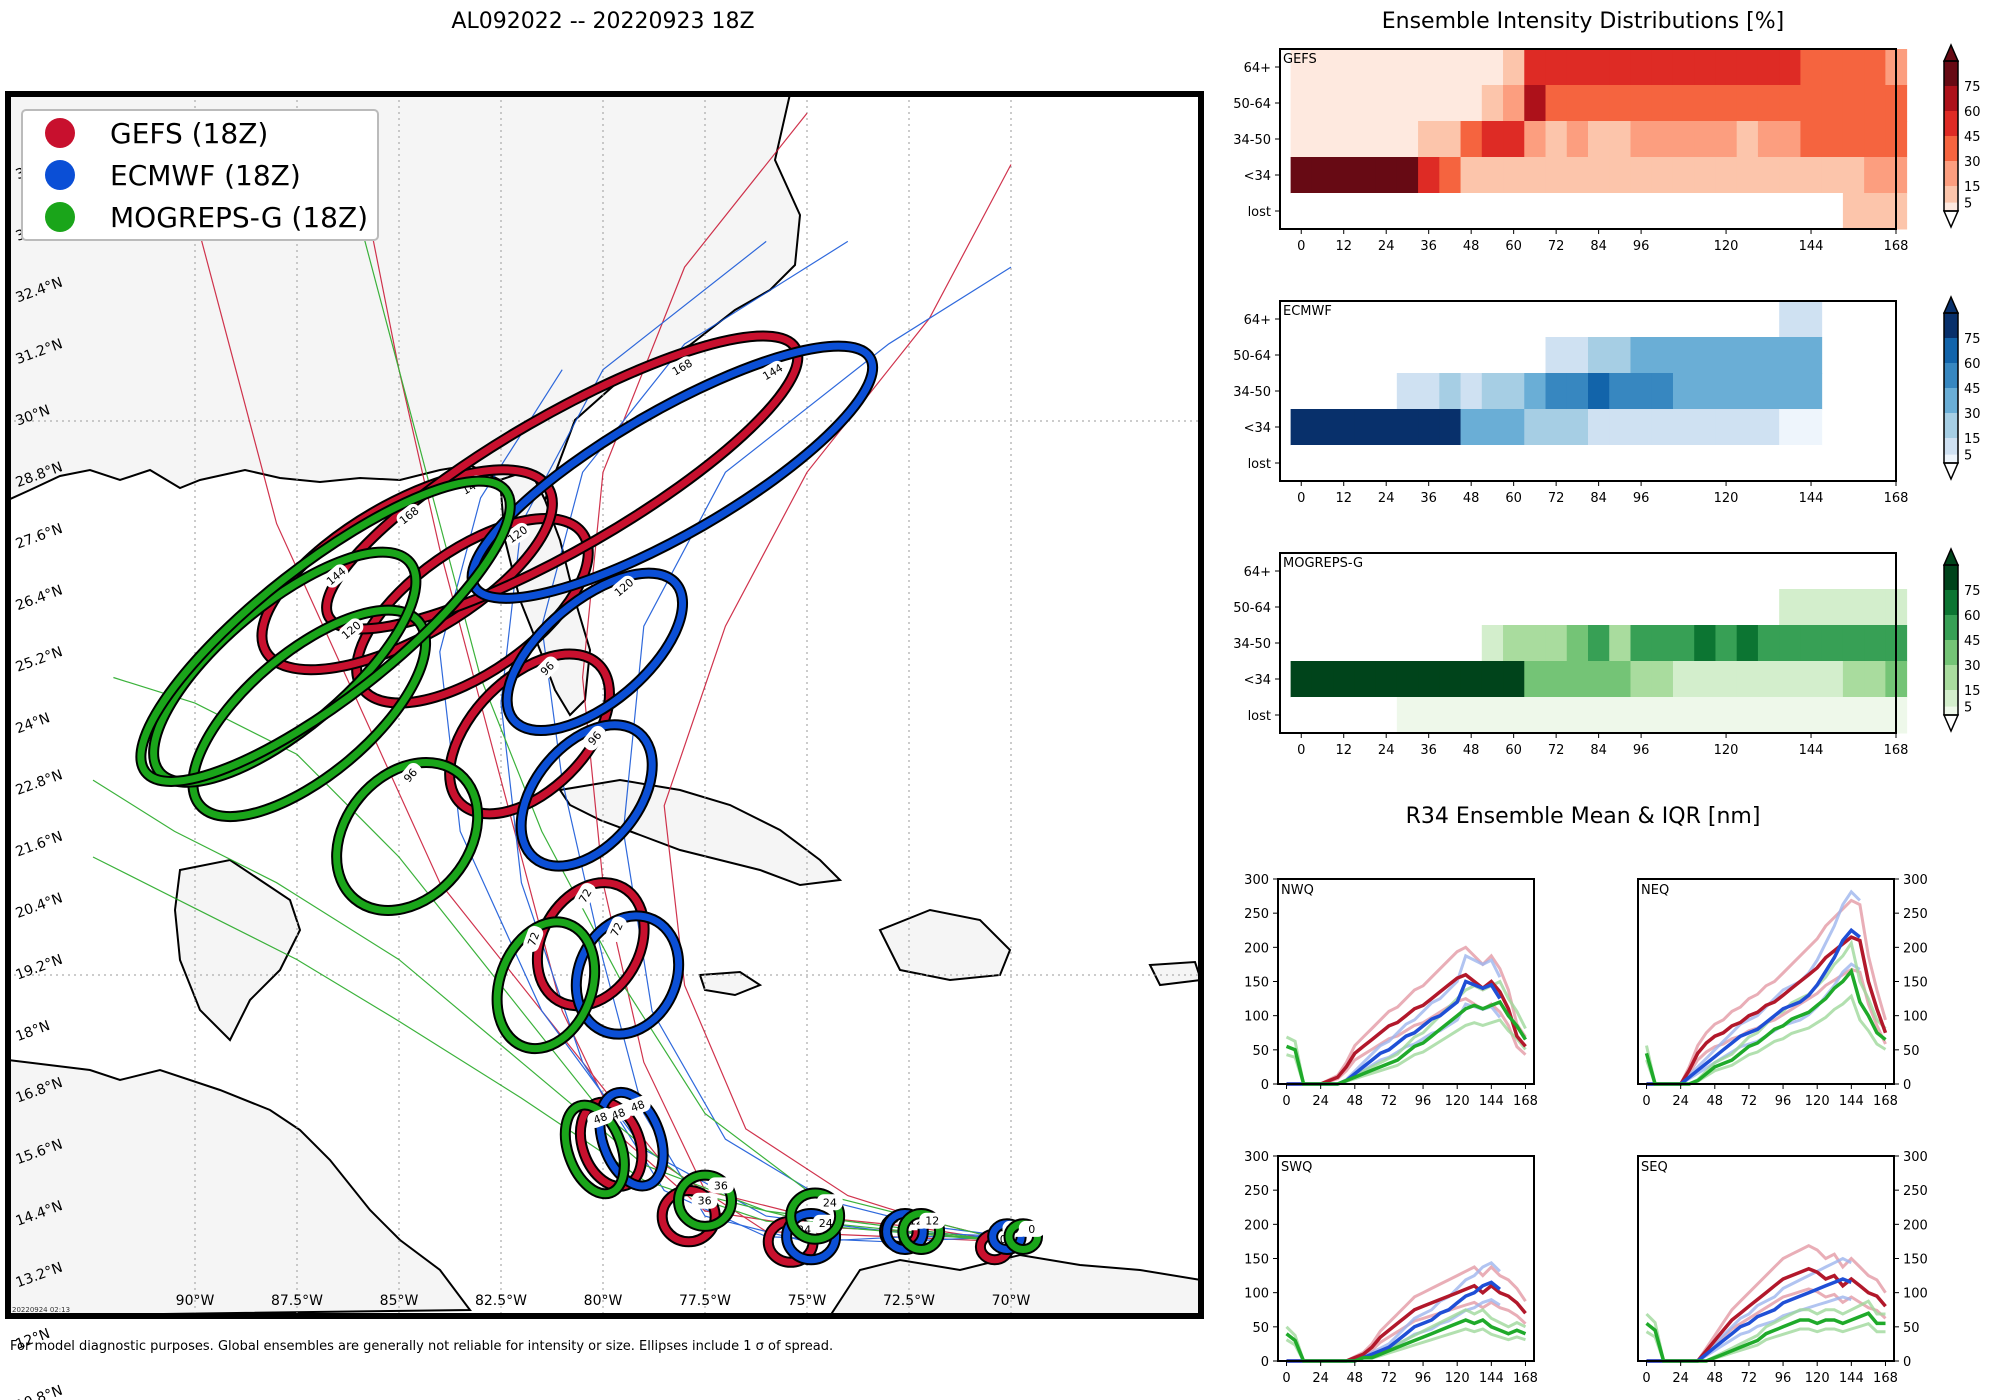 This screenshot has height=1400, width=2000. What do you see at coordinates (1491, 1101) in the screenshot?
I see `x-tick-label: 144` at bounding box center [1491, 1101].